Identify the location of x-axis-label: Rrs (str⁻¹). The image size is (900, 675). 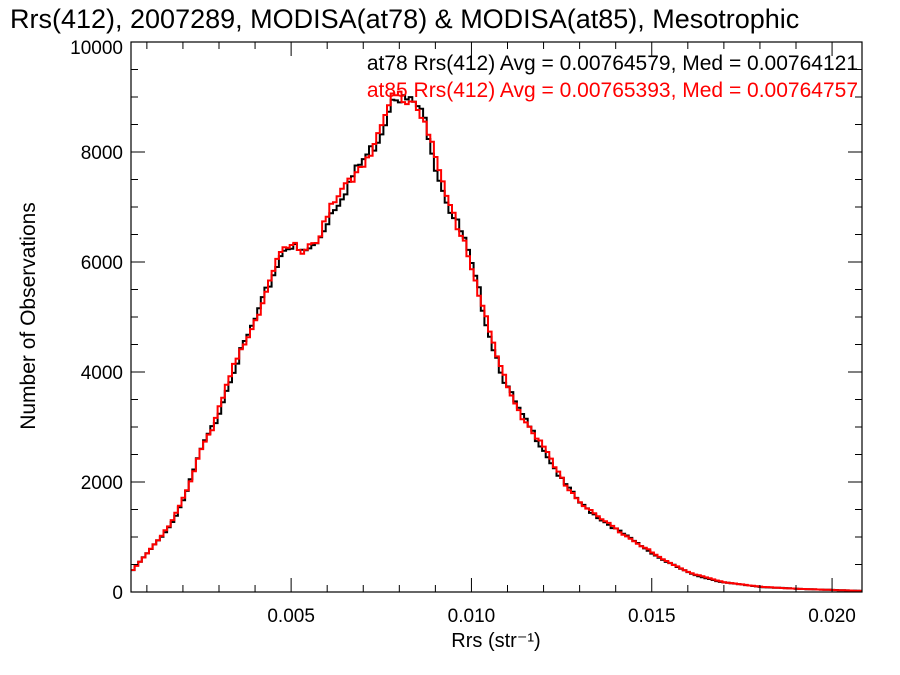
(495, 641).